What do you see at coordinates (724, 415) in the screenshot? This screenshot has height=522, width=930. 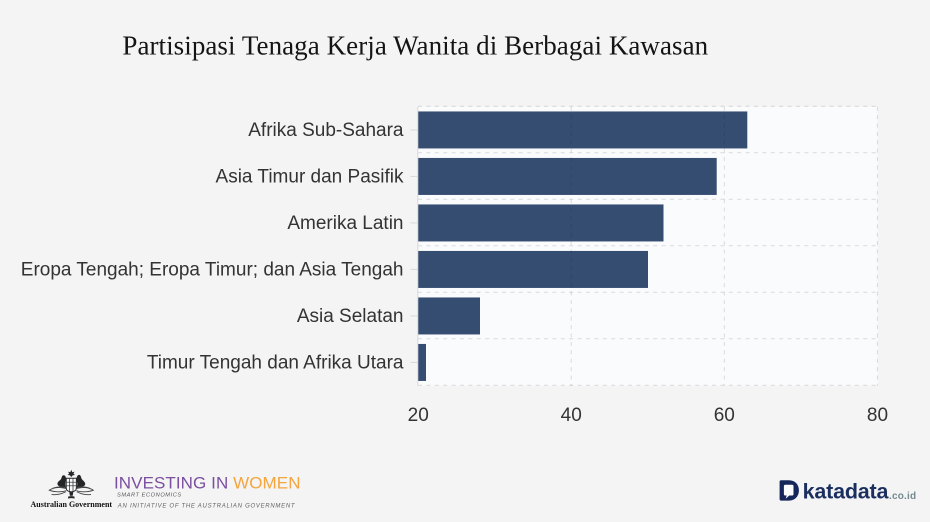 I see `svg-text: 60` at bounding box center [724, 415].